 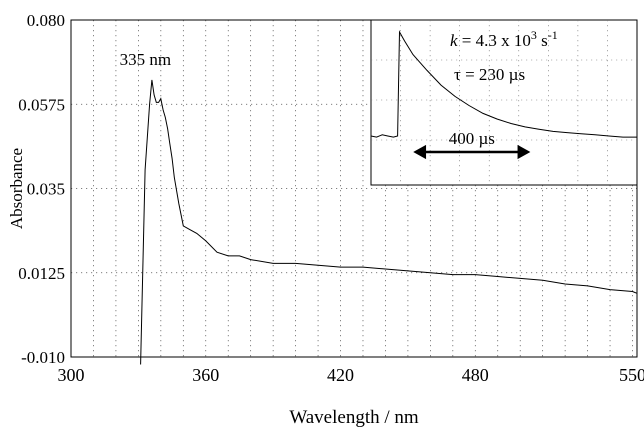 I want to click on x-tick-label: 480, so click(x=475, y=375).